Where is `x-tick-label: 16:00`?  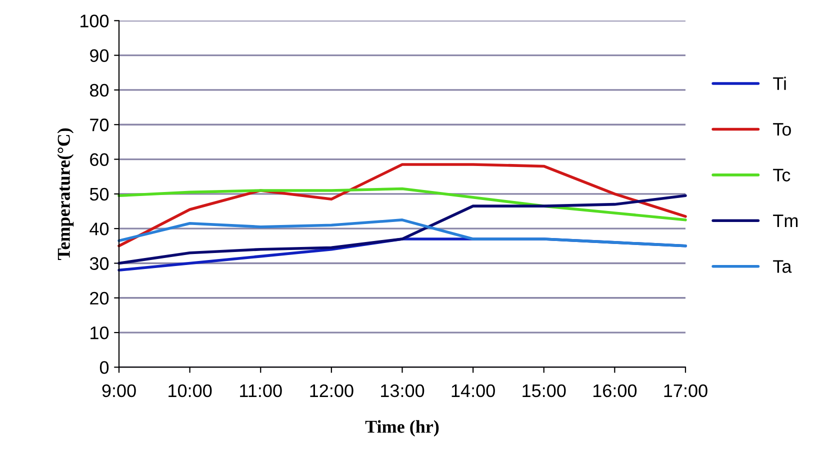
x-tick-label: 16:00 is located at coordinates (615, 391).